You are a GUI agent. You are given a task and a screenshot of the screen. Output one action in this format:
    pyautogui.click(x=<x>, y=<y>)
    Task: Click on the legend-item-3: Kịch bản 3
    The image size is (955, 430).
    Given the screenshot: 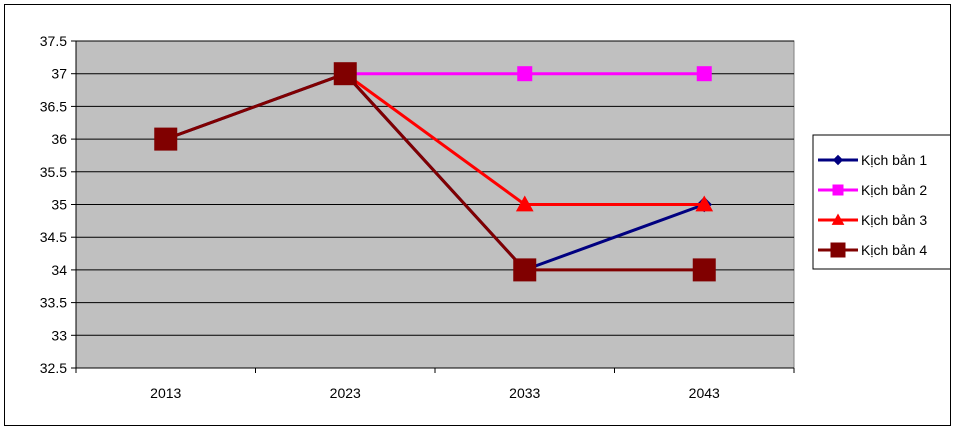 What is the action you would take?
    pyautogui.click(x=872, y=220)
    